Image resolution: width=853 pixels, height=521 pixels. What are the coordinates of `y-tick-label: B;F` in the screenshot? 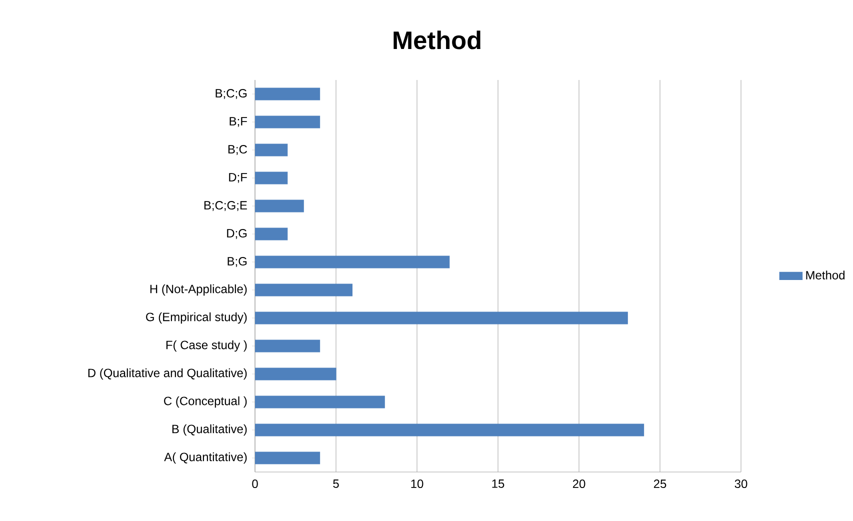 It's located at (238, 122).